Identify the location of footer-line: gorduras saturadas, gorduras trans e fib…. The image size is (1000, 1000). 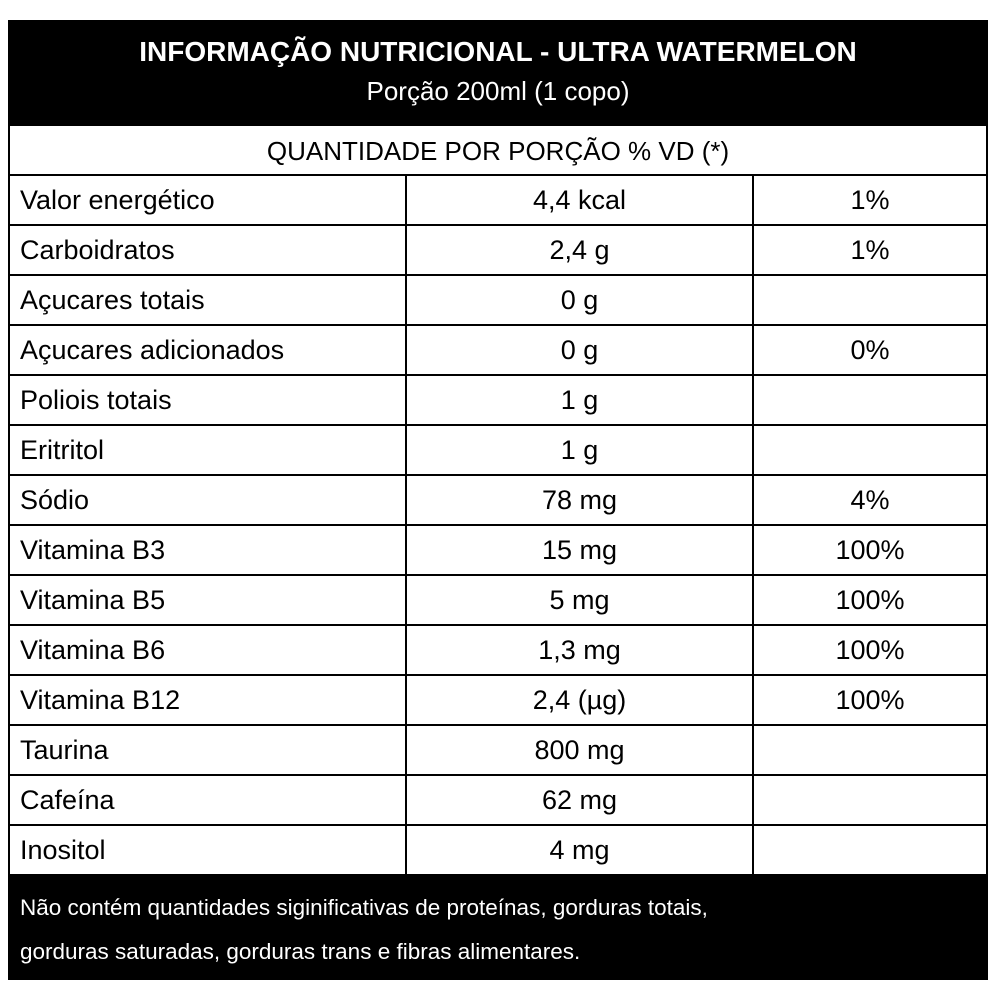
(300, 951).